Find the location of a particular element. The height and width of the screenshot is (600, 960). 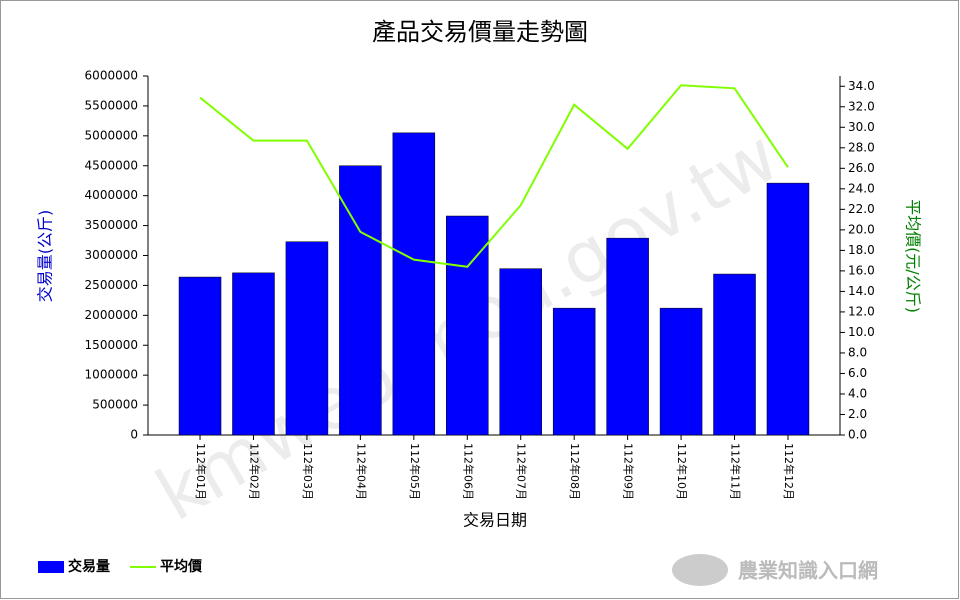

y2-tick-label: 28.0 is located at coordinates (861, 147).